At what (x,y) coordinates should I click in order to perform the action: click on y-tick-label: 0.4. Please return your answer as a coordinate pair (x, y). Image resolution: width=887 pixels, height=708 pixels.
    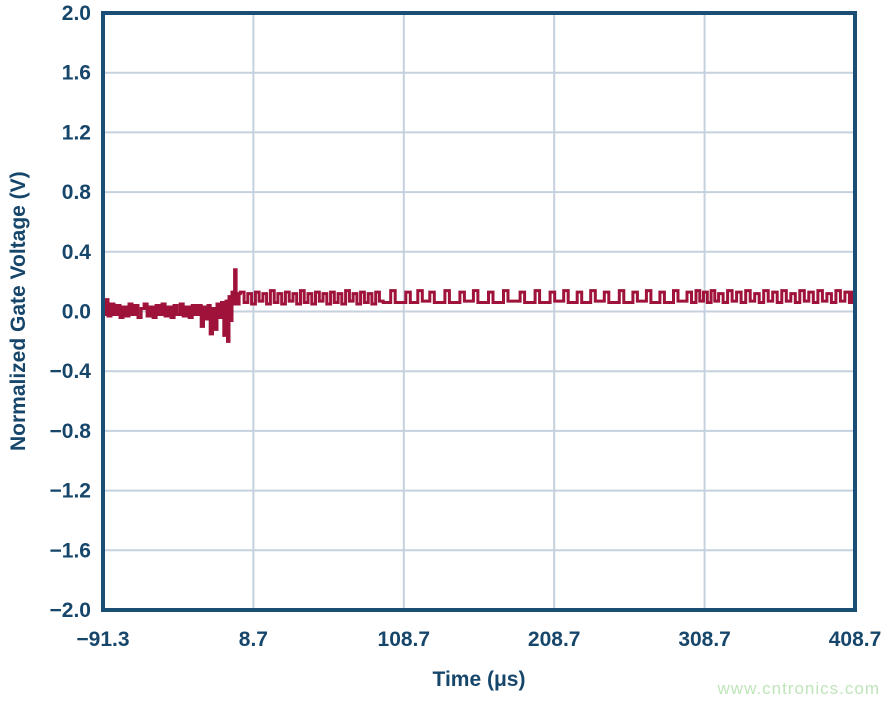
    Looking at the image, I should click on (77, 252).